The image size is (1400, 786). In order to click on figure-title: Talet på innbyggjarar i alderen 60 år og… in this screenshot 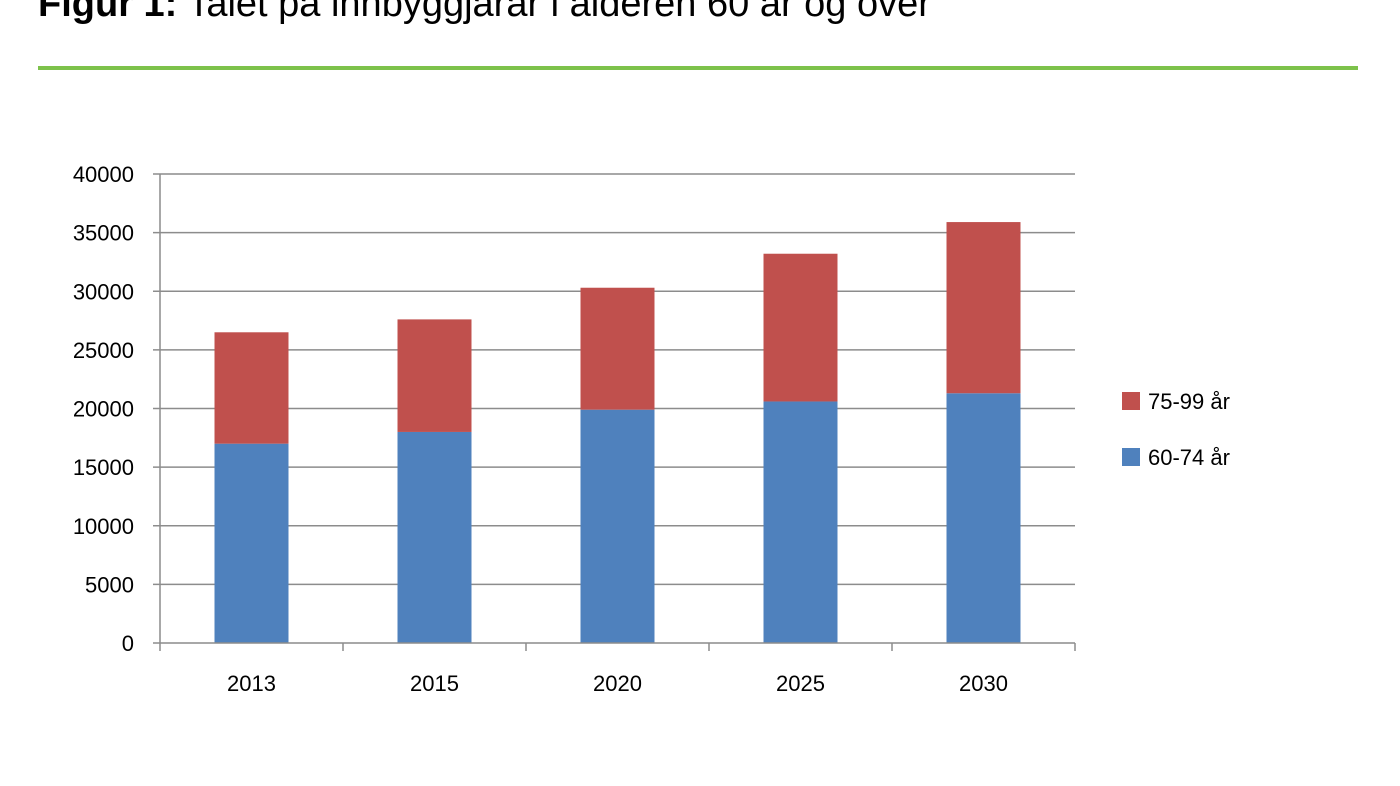, I will do `click(559, 12)`.